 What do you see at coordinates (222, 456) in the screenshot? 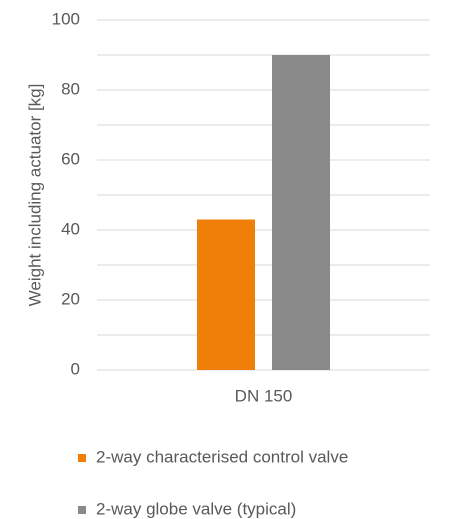
I see `legend-label: 2-way characterised control valve` at bounding box center [222, 456].